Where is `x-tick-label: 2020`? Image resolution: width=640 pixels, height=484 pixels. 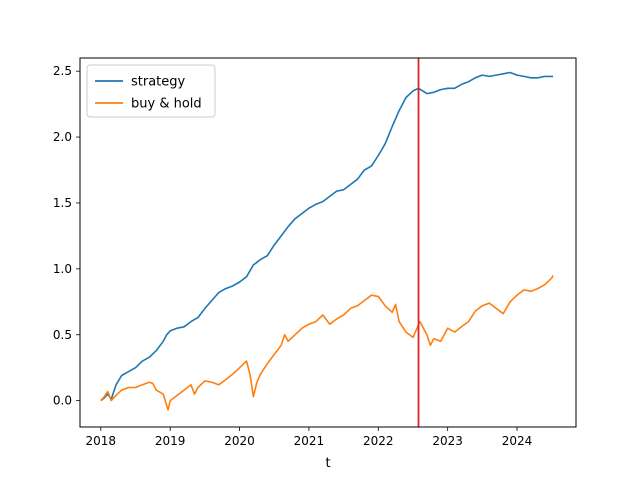
x-tick-label: 2020 is located at coordinates (239, 441).